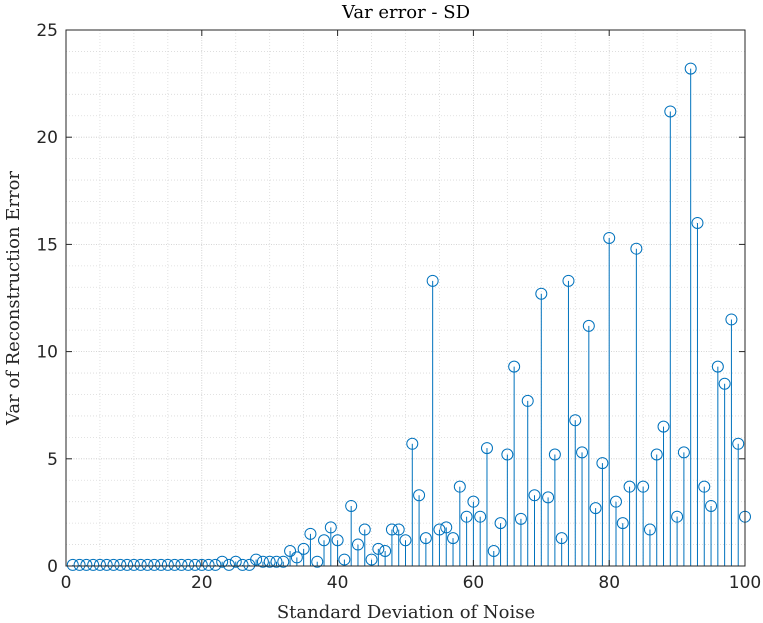 This screenshot has height=623, width=763. I want to click on y-tick-label: 5, so click(52, 460).